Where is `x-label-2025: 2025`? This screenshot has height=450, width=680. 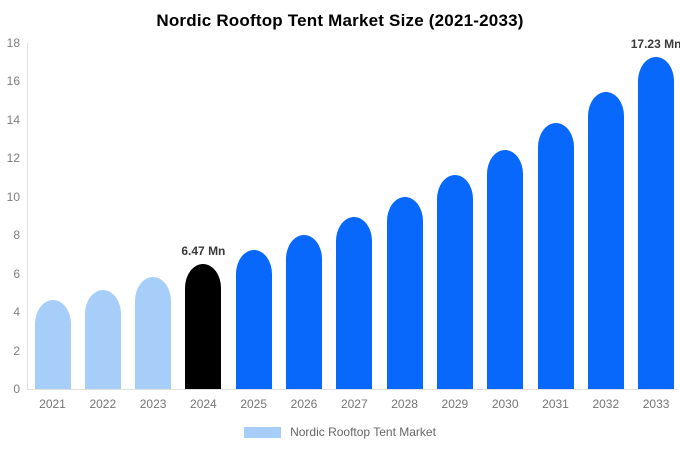 x-label-2025: 2025 is located at coordinates (254, 404).